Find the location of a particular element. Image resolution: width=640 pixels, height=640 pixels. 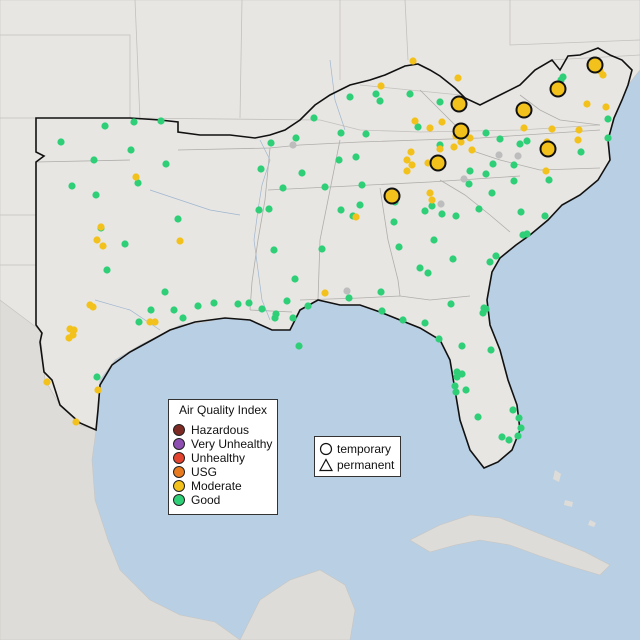

legend-label: Very Unhealthy is located at coordinates (232, 443).